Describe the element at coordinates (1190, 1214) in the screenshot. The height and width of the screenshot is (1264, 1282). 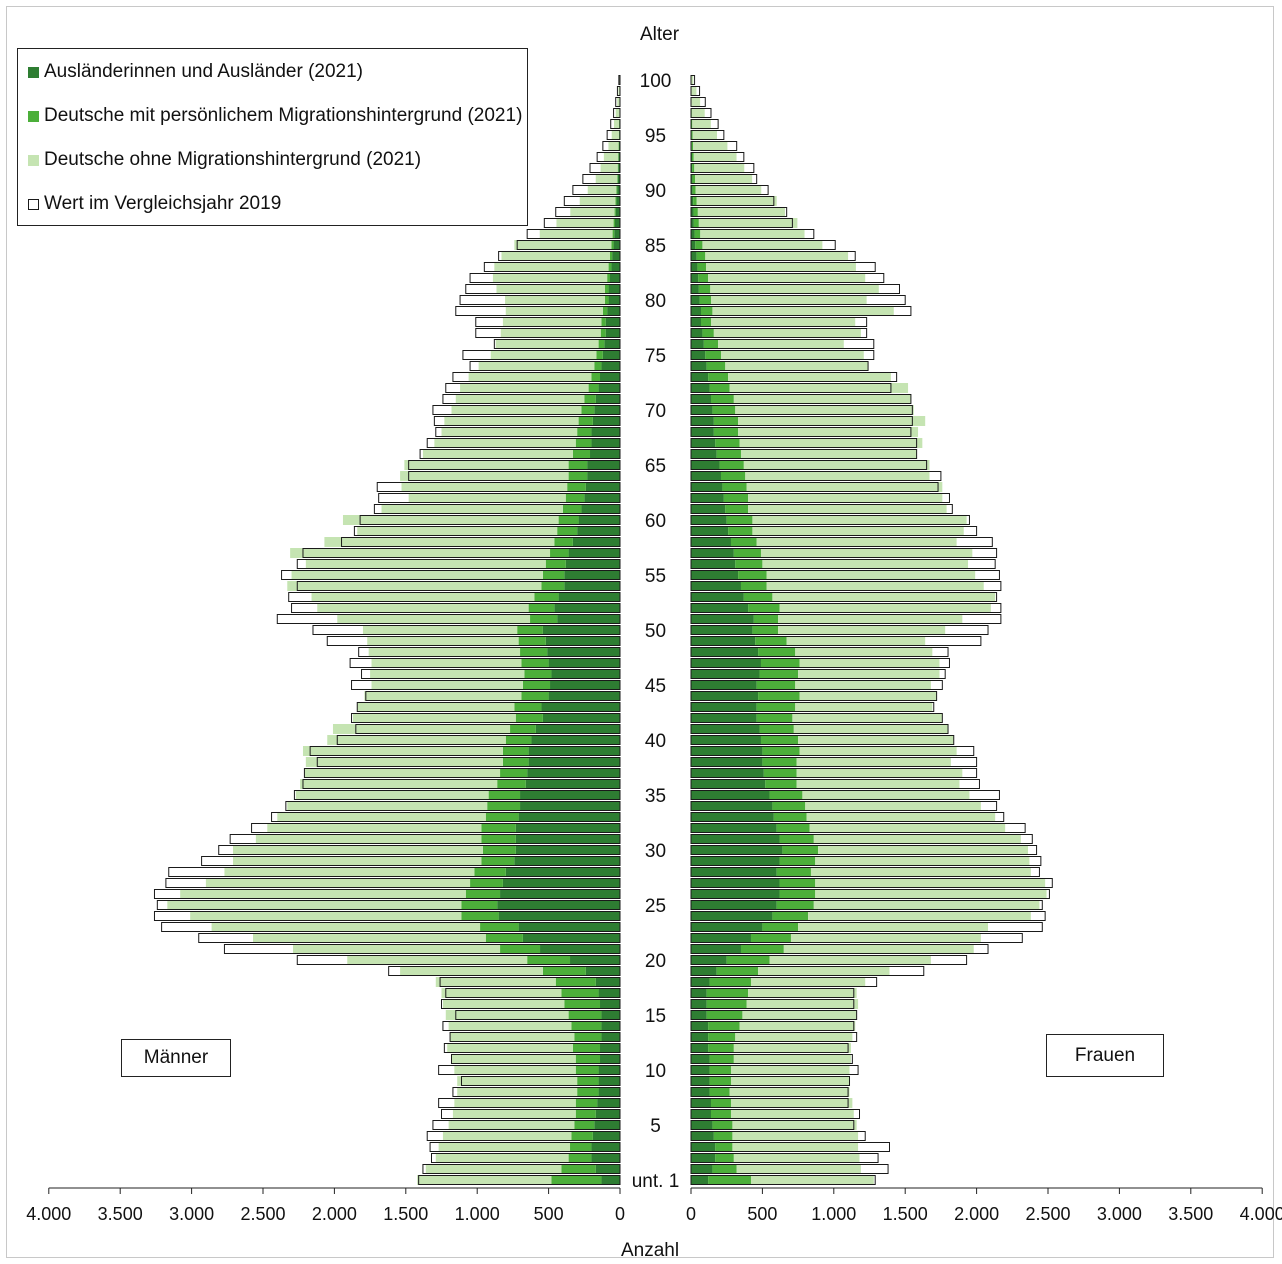
I see `women-x-tick-label: 3.500` at that location.